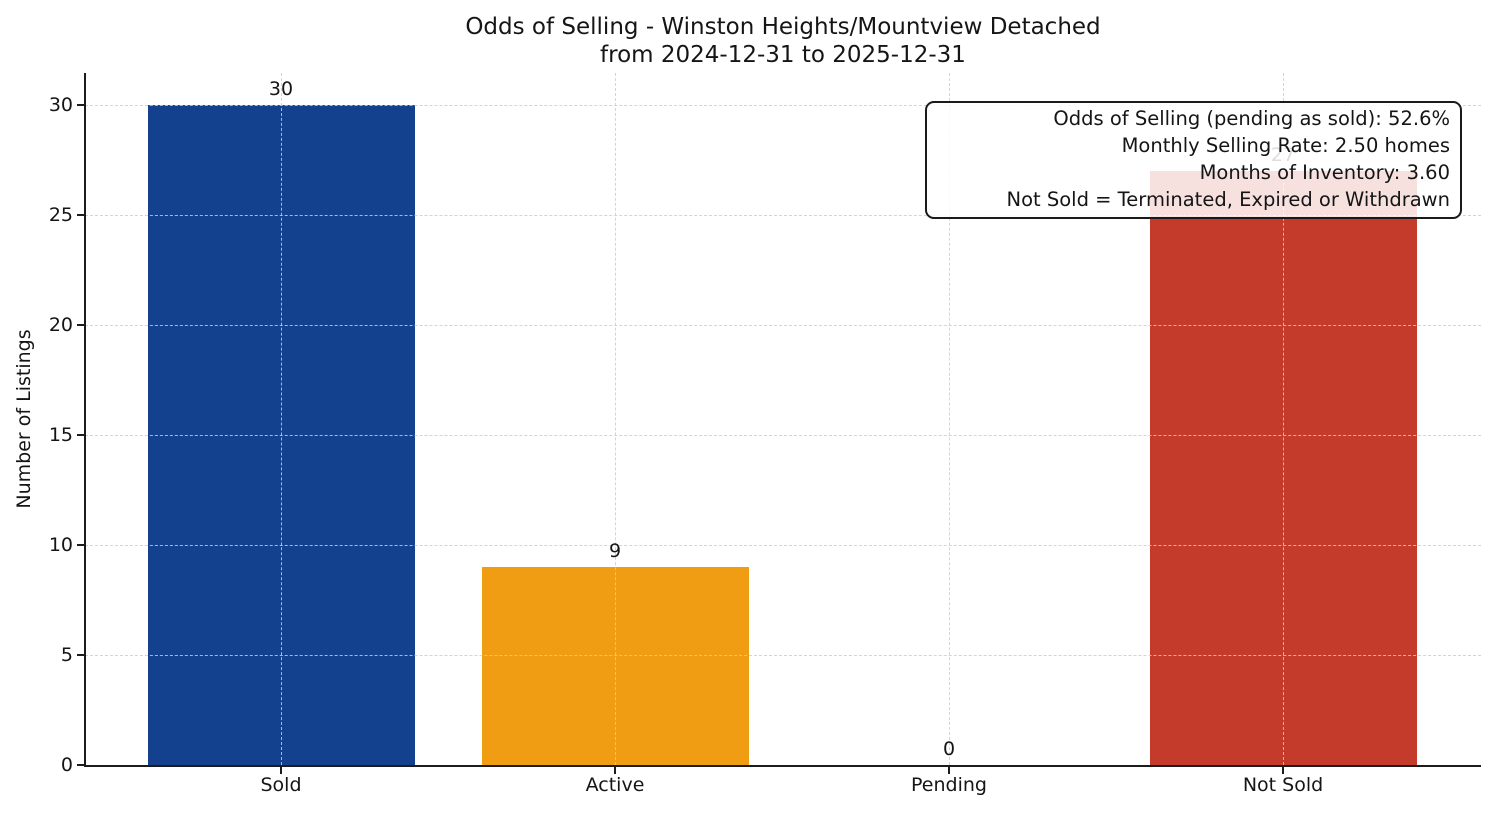 This screenshot has width=1494, height=816. I want to click on y-tick-label: 10, so click(60, 545).